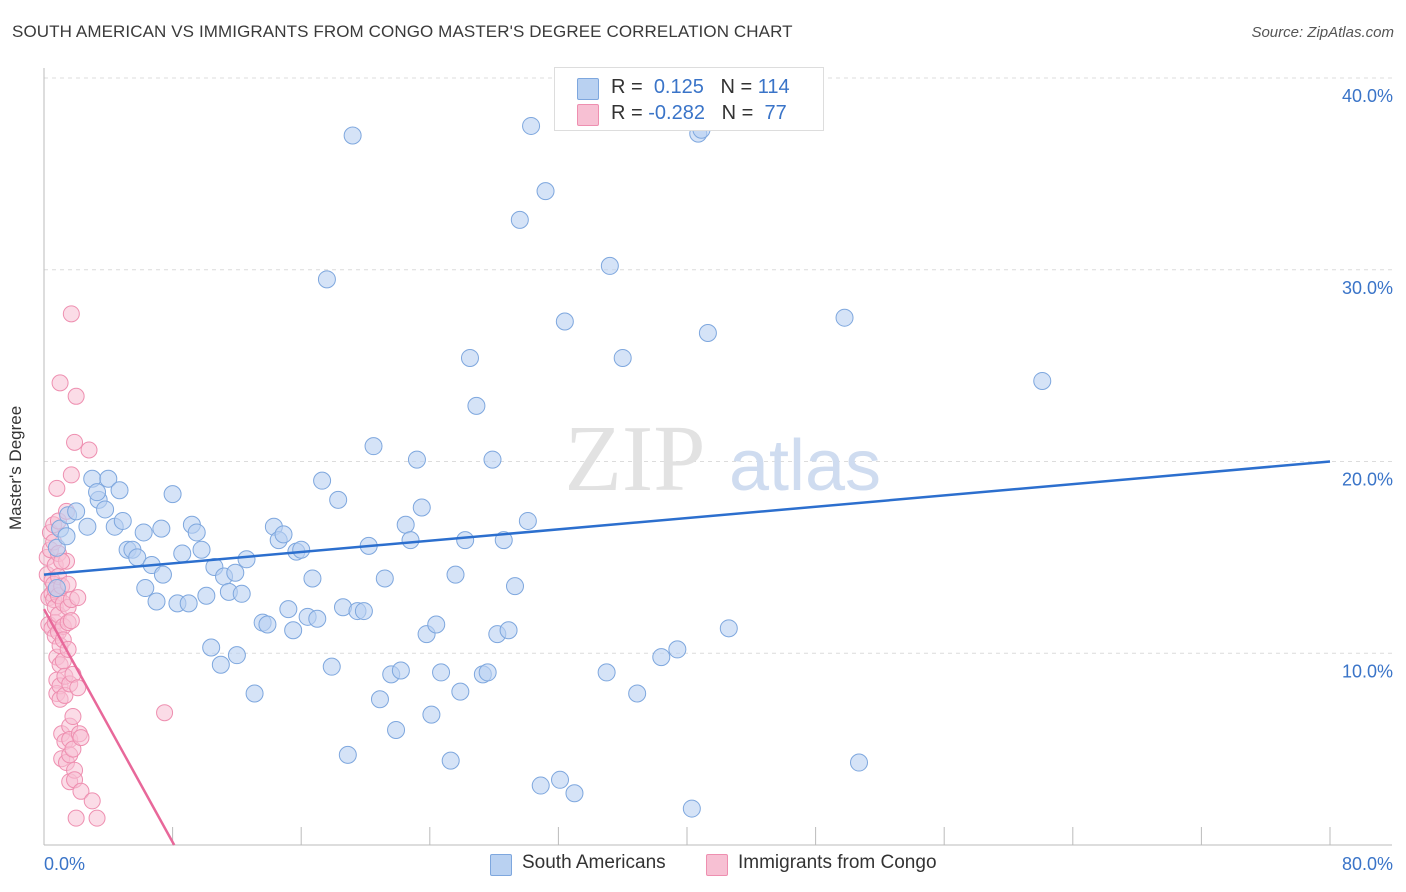  Describe the element at coordinates (1367, 96) in the screenshot. I see `y-tick-label-3: 40.0%` at that location.